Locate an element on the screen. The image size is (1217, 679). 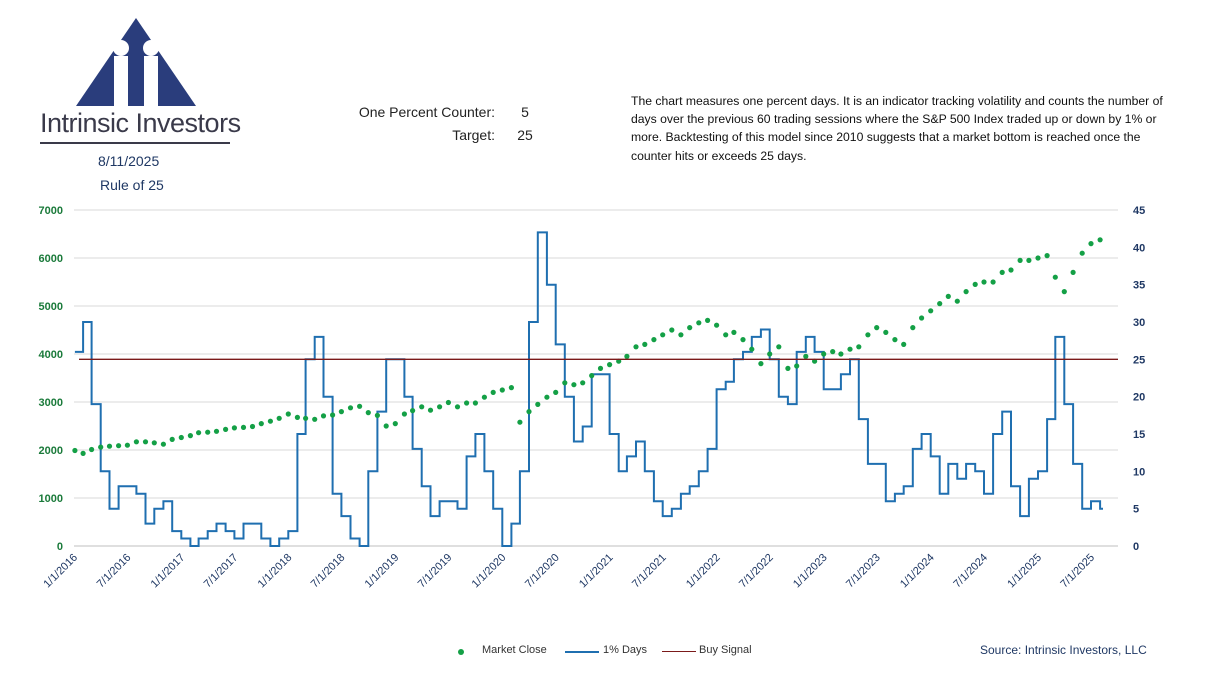
right-axis-tick-label: 45 is located at coordinates (1139, 211).